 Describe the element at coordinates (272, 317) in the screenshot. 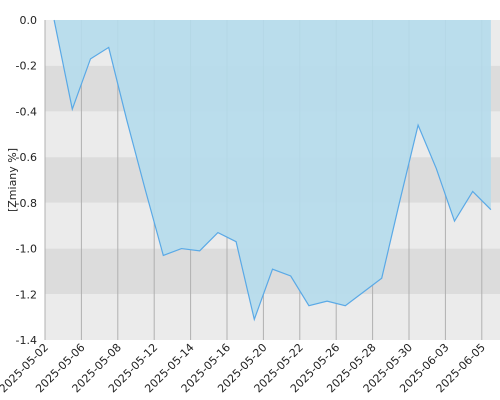

I see `background-band` at that location.